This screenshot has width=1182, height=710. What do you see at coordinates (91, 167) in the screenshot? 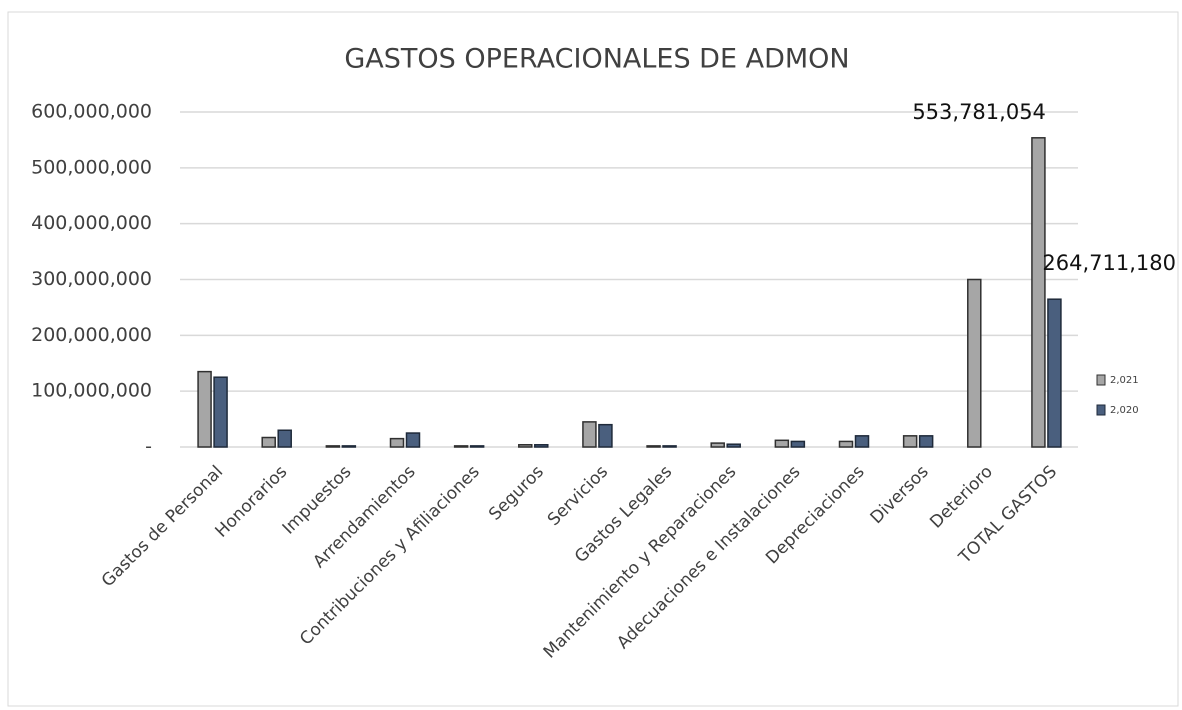
I see `y-tick-label: 500,000,000` at bounding box center [91, 167].